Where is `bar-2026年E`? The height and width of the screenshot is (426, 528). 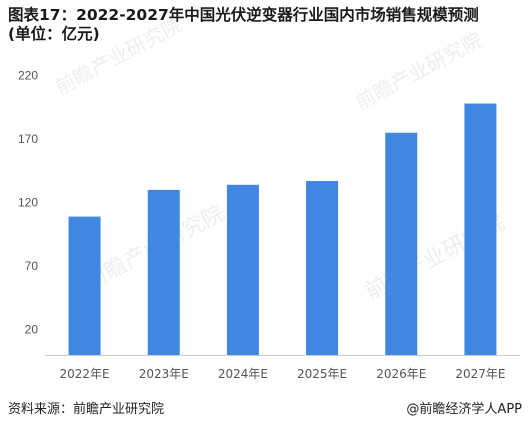 bar-2026年E is located at coordinates (401, 243).